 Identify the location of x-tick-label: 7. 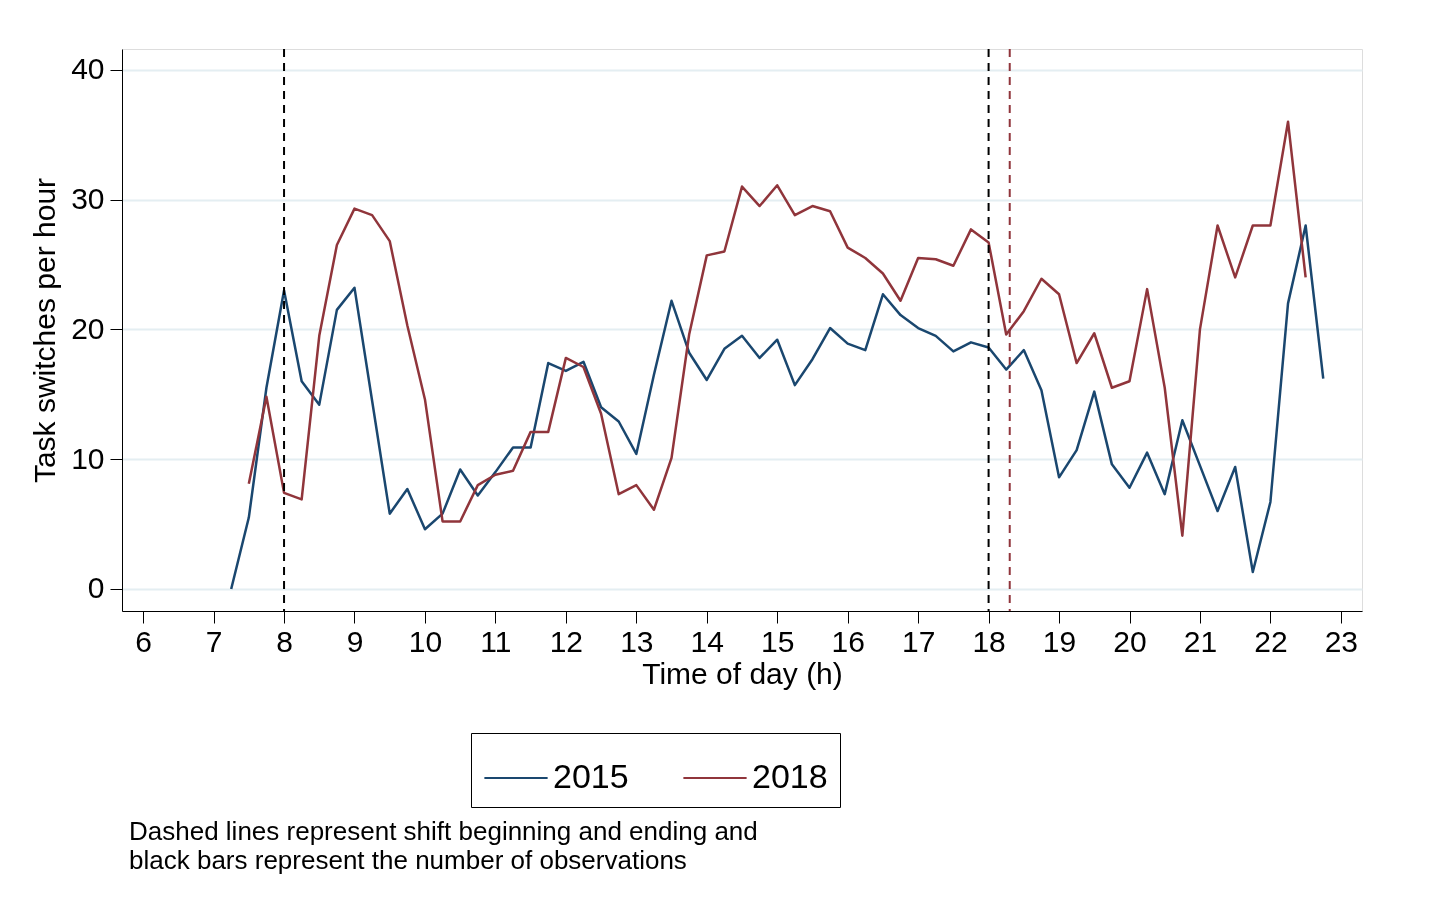
(214, 641).